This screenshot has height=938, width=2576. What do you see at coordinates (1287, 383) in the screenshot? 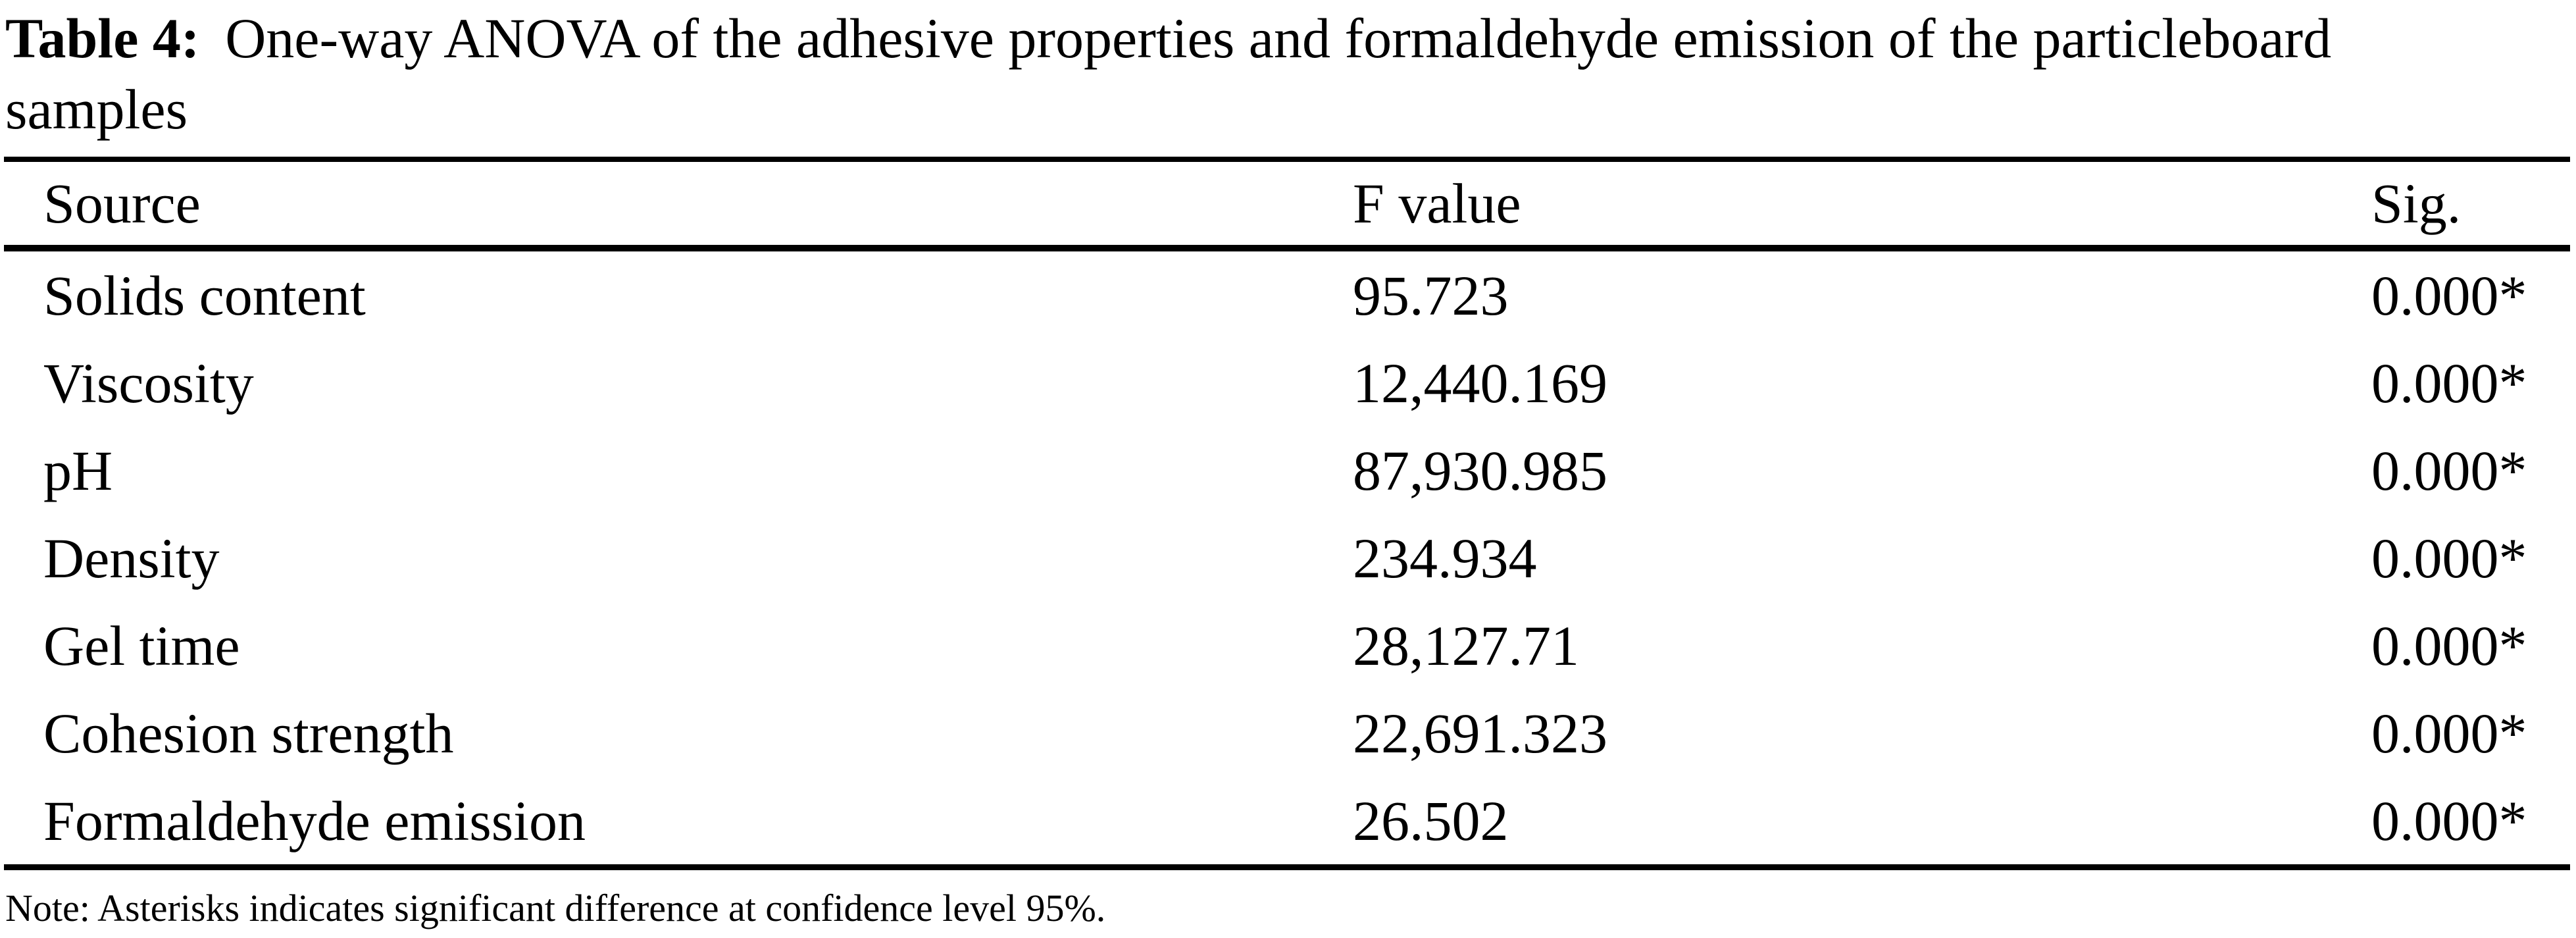
I see `table-row: Viscosity 12,440.169 0.000*` at bounding box center [1287, 383].